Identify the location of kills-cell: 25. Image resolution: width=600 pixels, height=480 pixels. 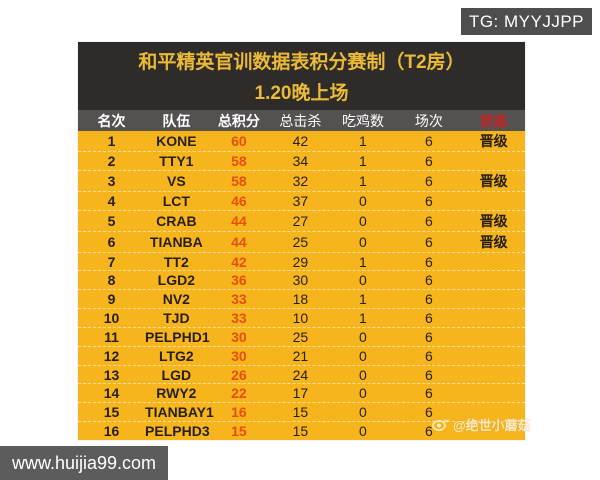
(300, 241).